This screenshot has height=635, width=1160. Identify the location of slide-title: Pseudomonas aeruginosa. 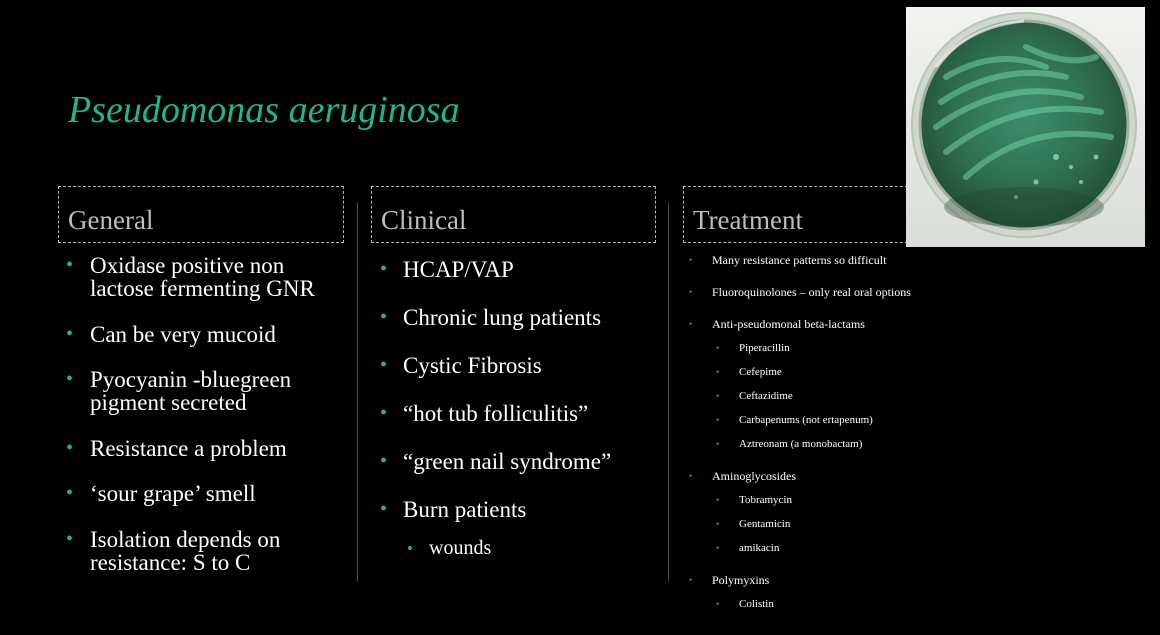
(264, 110).